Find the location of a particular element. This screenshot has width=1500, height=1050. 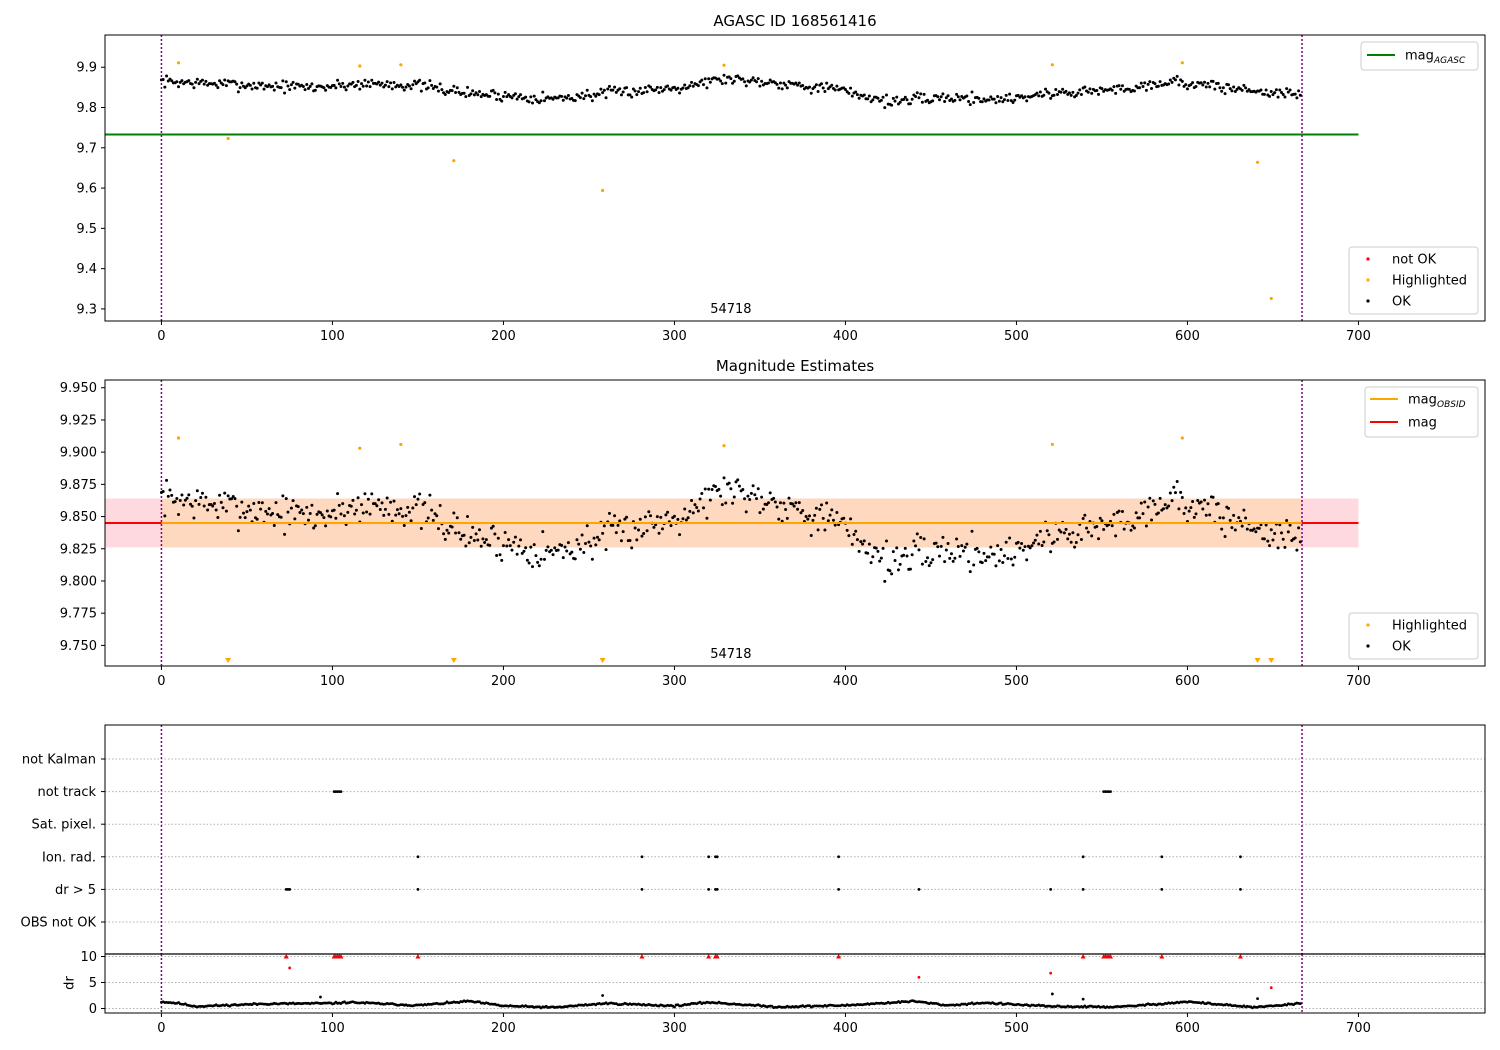

x-tick-label: 200 is located at coordinates (503, 681).